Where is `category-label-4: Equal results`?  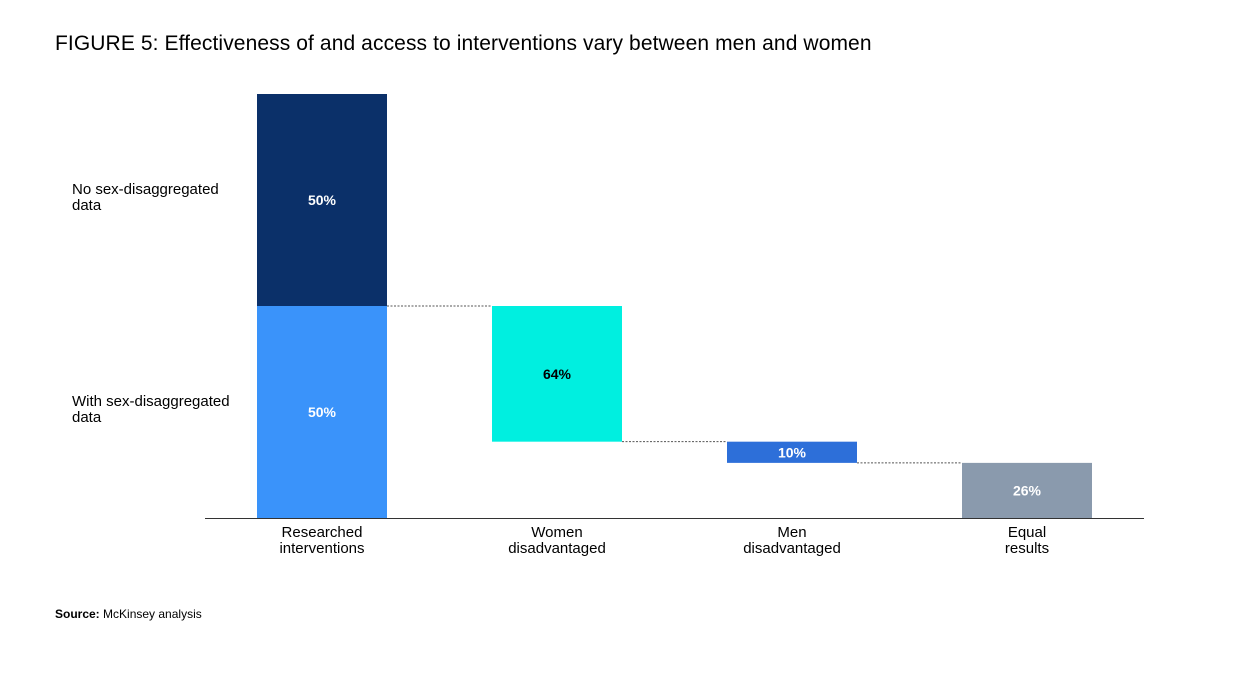
category-label-4: Equal results is located at coordinates (1027, 540).